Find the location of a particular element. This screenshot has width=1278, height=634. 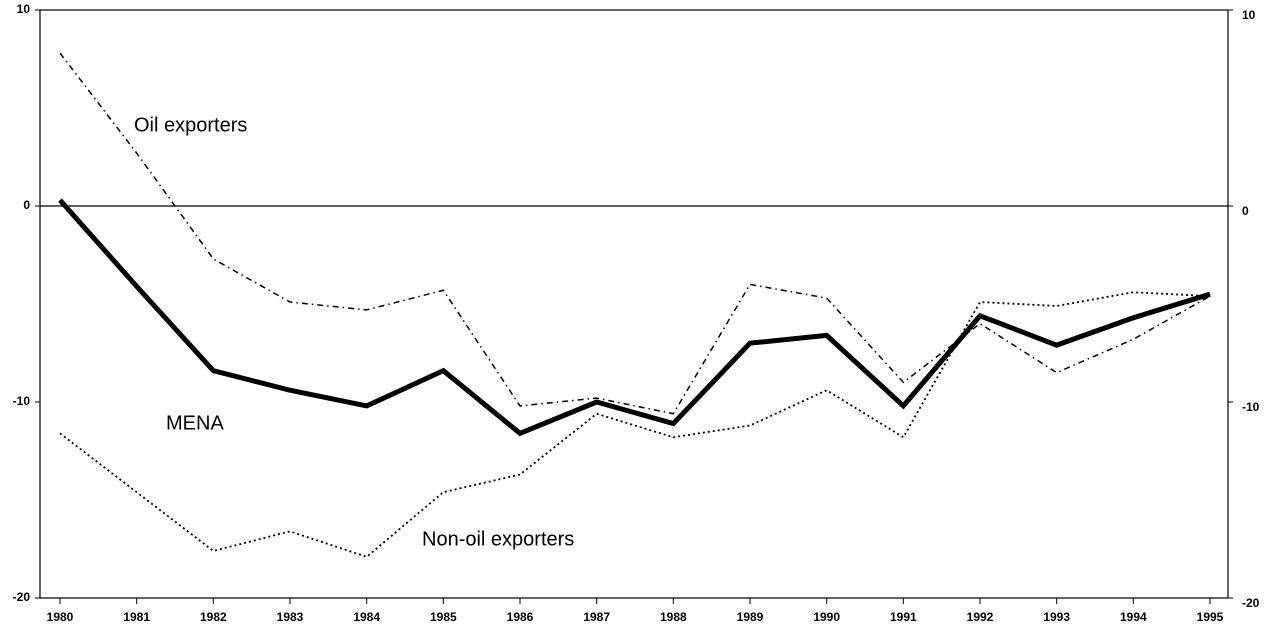

x-tick-label: 1993 is located at coordinates (1056, 617).